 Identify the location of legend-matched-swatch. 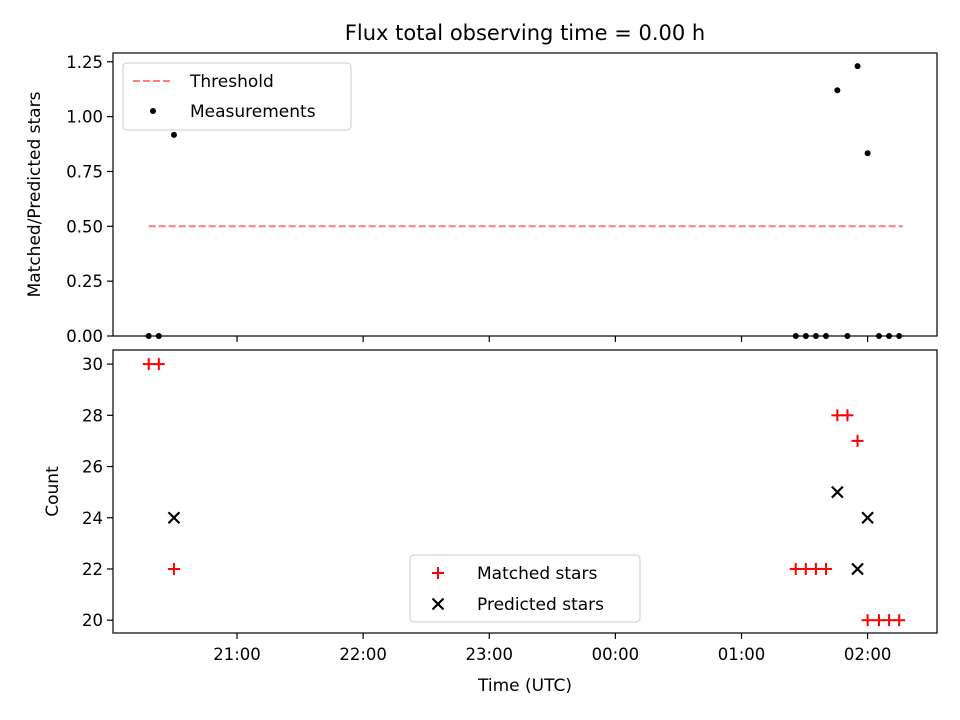
(438, 573).